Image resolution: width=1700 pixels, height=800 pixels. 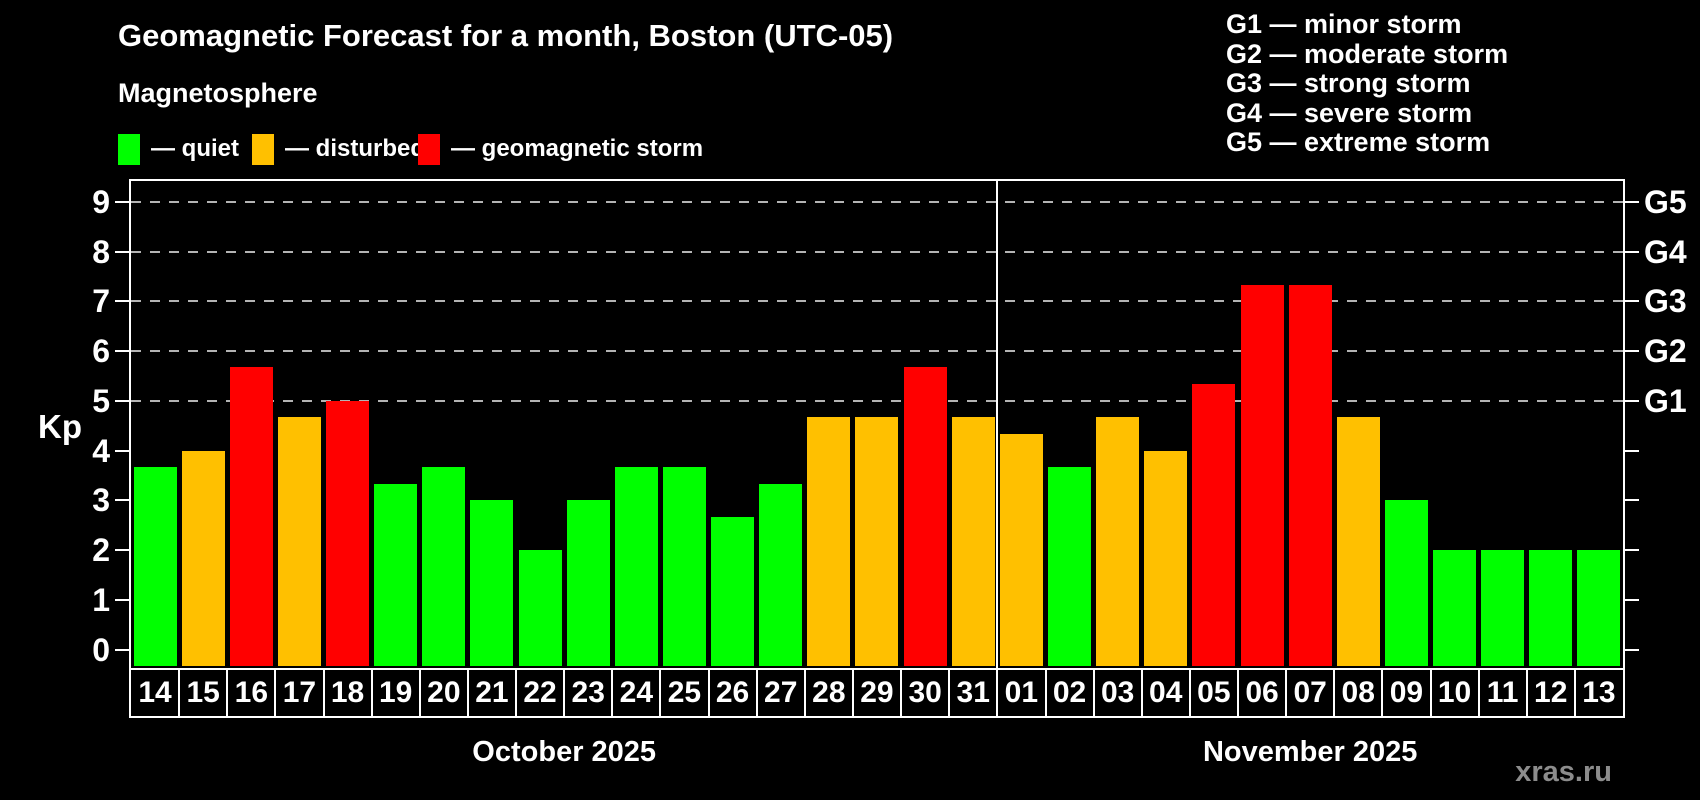 I want to click on legend-label-disturbed: — disturbed, so click(x=355, y=148).